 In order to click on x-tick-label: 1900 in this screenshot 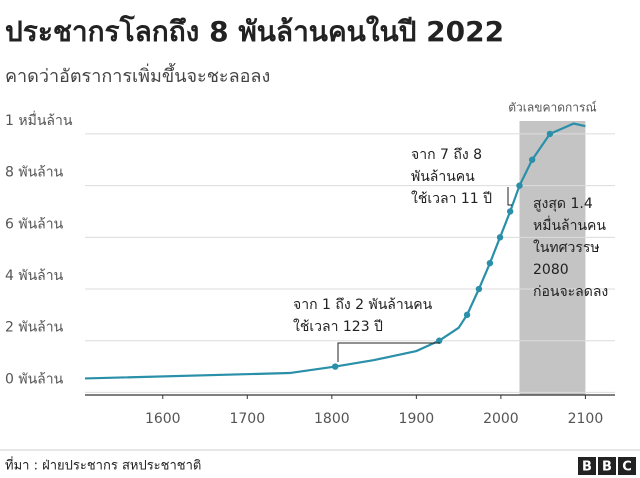, I will do `click(417, 419)`.